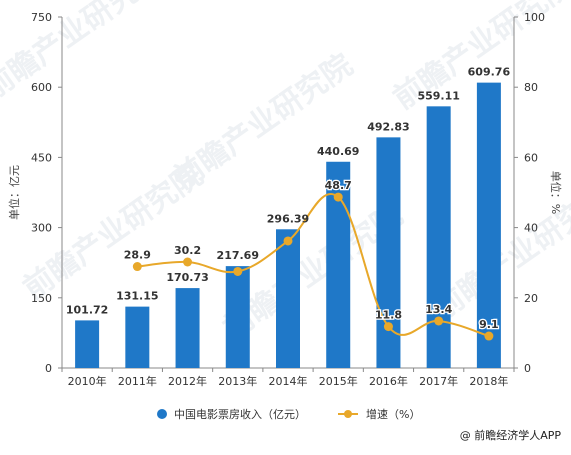 The width and height of the screenshot is (571, 455). I want to click on bar-value-label: 101.72, so click(87, 309).